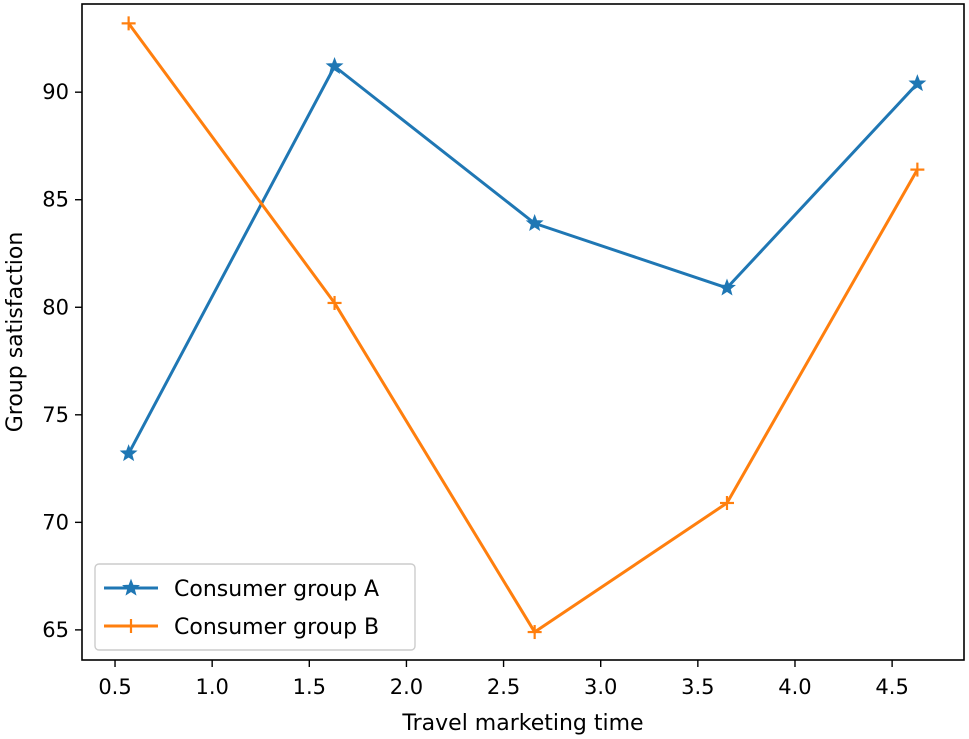 The height and width of the screenshot is (739, 969). Describe the element at coordinates (276, 627) in the screenshot. I see `legend-label: Consumer group B` at that location.